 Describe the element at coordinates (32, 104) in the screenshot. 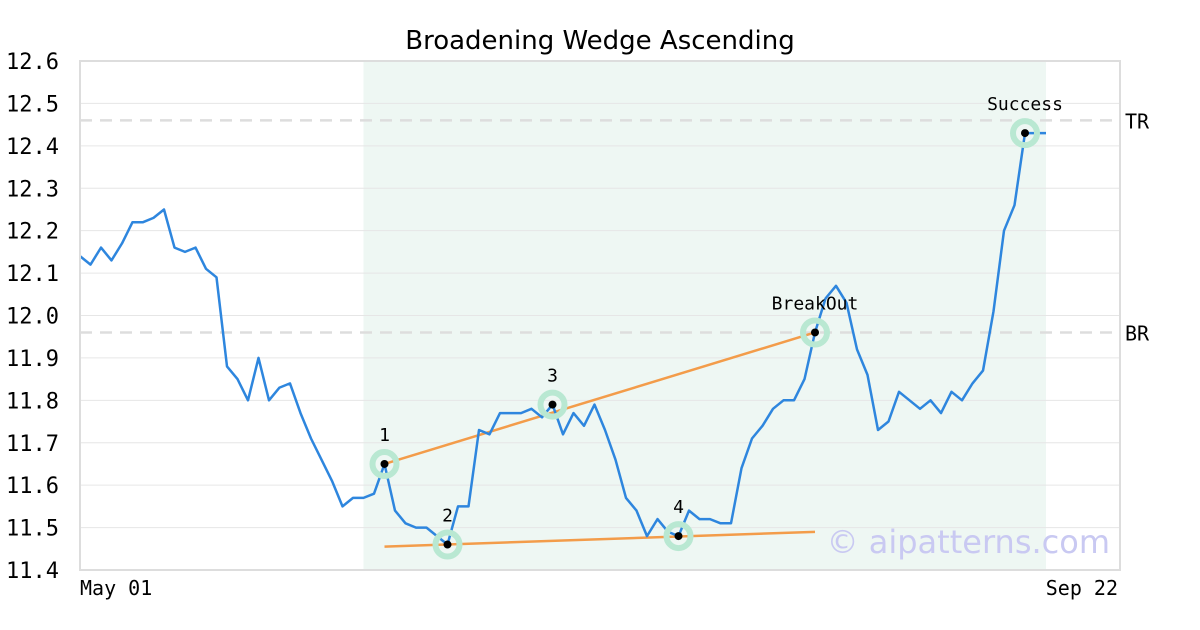

I see `y-tick-label: 12.5` at that location.